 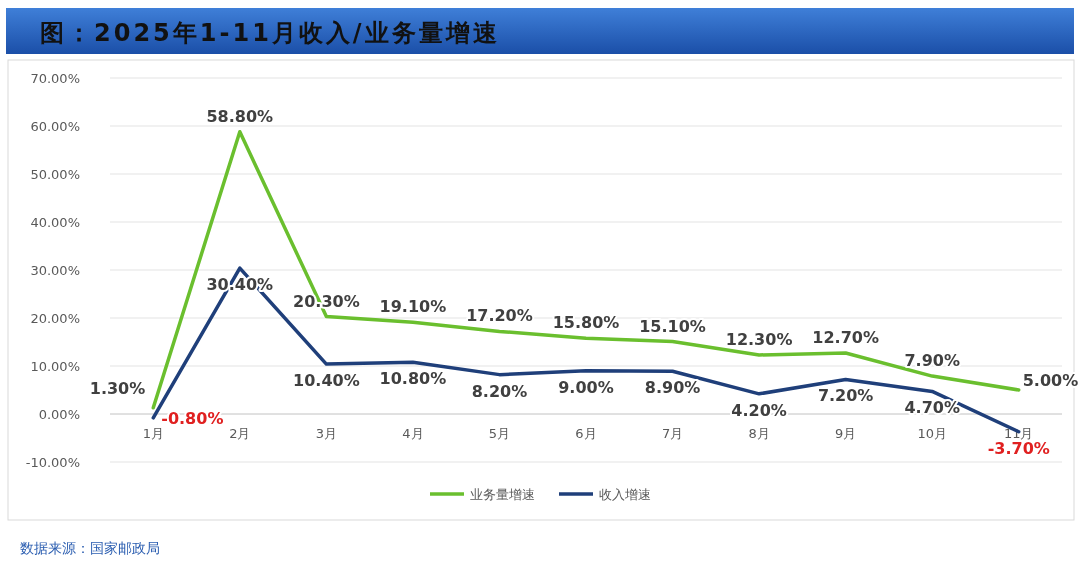 What do you see at coordinates (55, 174) in the screenshot?
I see `y-tick-label: 50.00%` at bounding box center [55, 174].